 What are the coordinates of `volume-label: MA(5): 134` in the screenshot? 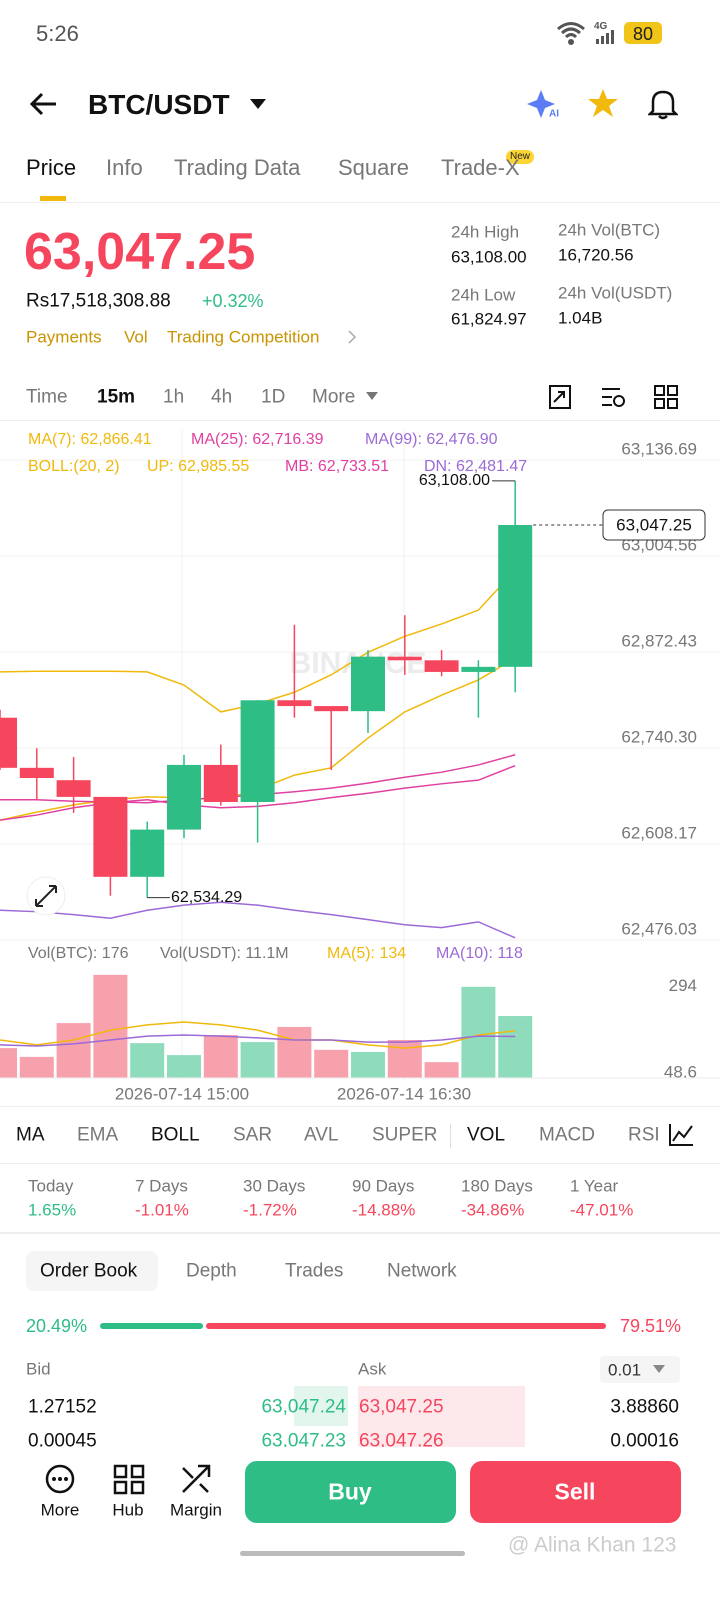 It's located at (367, 953).